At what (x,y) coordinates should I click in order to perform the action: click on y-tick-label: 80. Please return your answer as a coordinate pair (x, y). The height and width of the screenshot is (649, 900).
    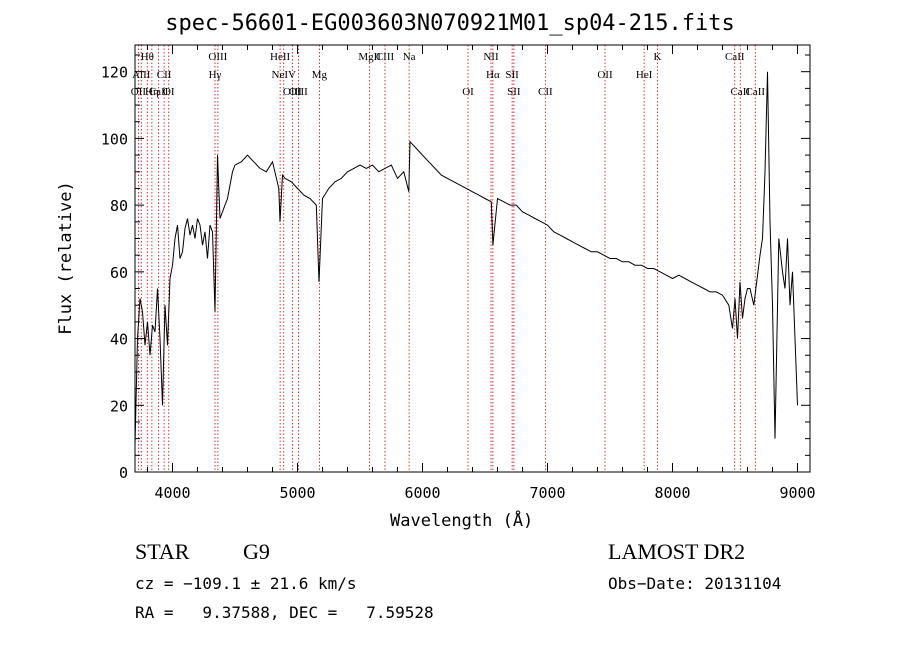
    Looking at the image, I should click on (119, 206).